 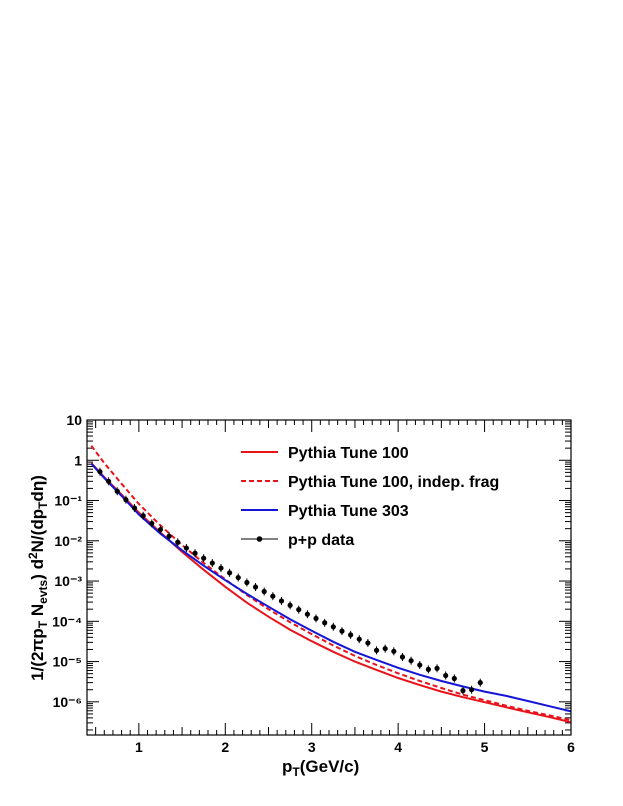 I want to click on x-tick-label: 5, so click(x=485, y=747).